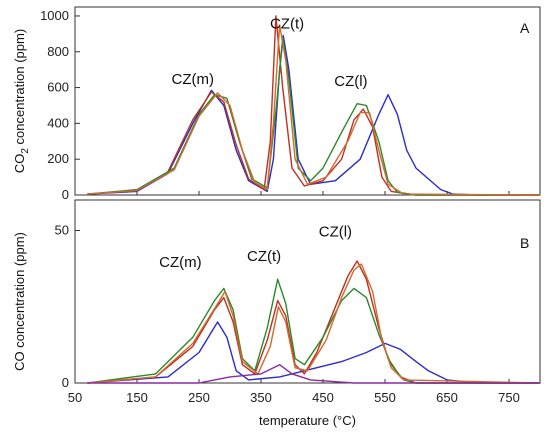 This screenshot has width=550, height=433. Describe the element at coordinates (524, 243) in the screenshot. I see `panel-b-letter: B` at that location.